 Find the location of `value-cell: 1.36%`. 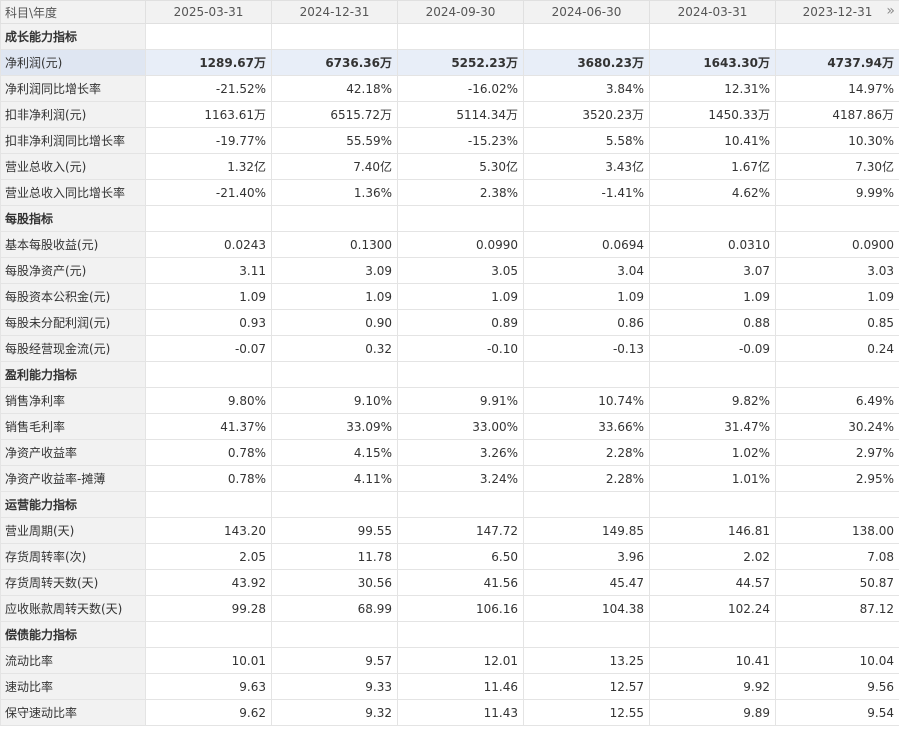

value-cell: 1.36% is located at coordinates (334, 192).